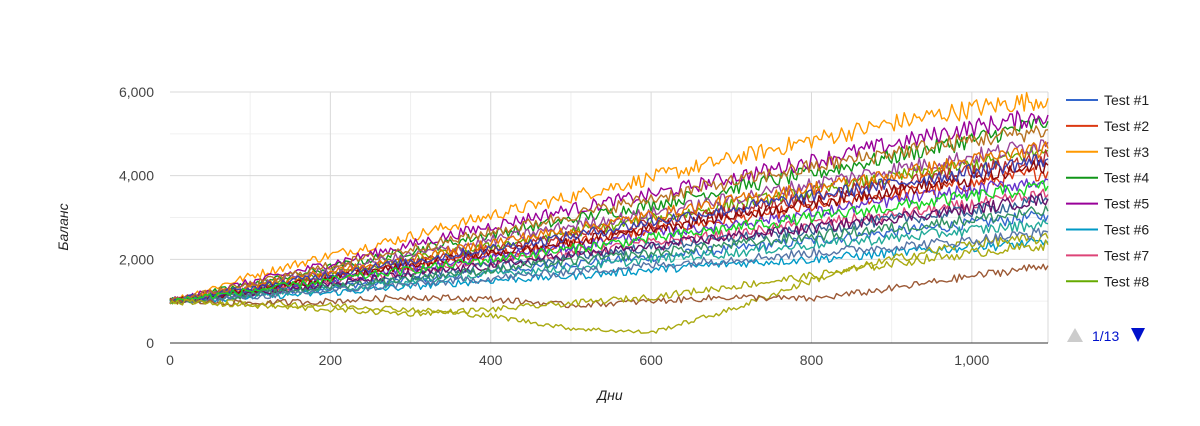  Describe the element at coordinates (170, 360) in the screenshot. I see `x-tick-label: 0` at that location.